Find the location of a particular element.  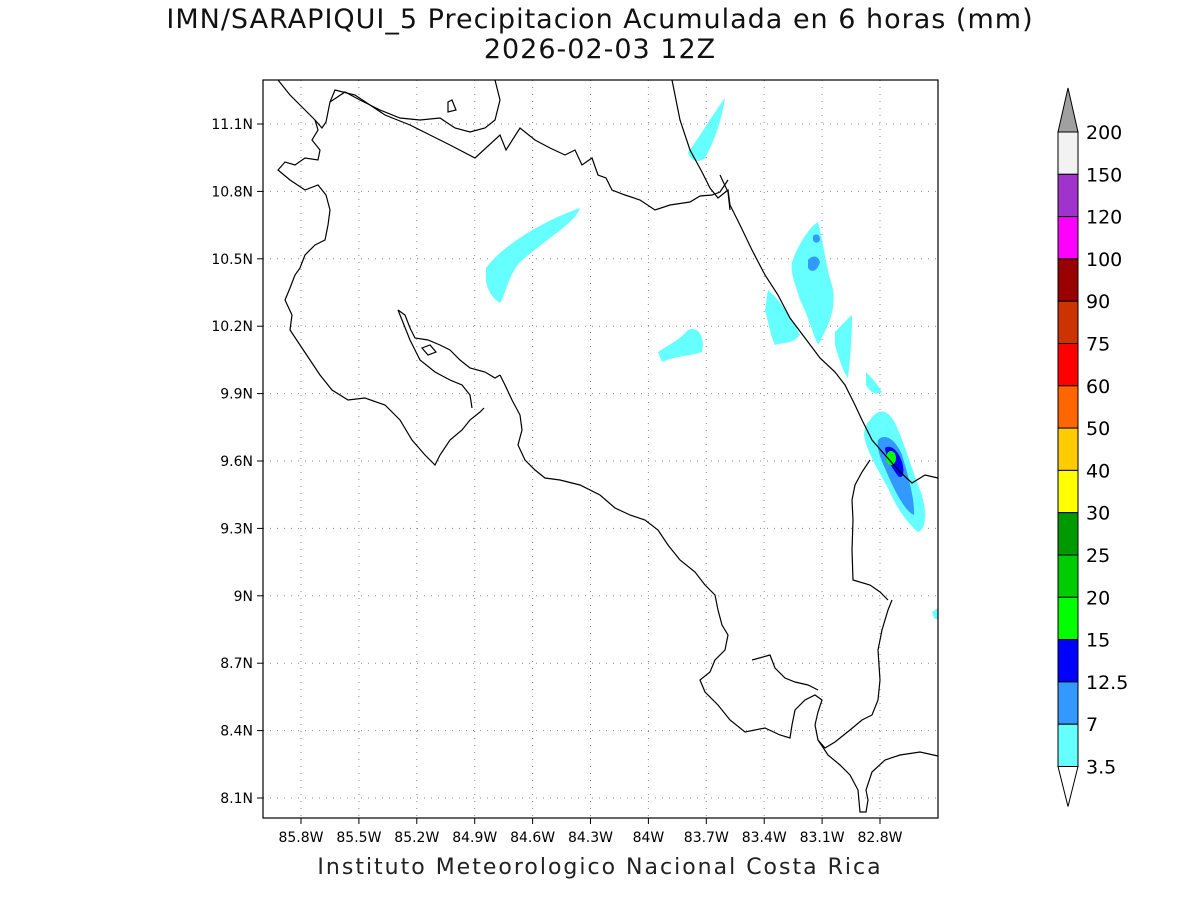

lon-tick-label: 85.2W is located at coordinates (416, 838).